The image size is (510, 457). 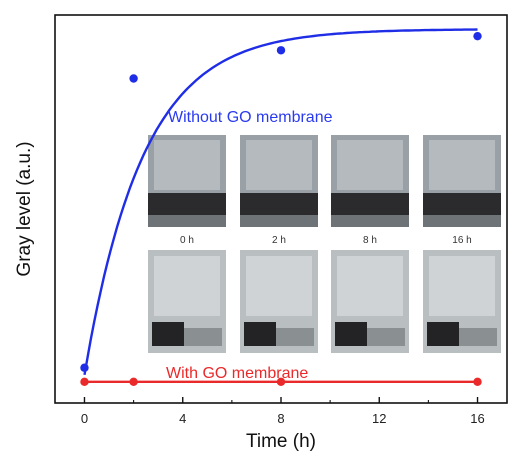 What do you see at coordinates (250, 117) in the screenshot?
I see `series-label-without-go: Without GO membrane` at bounding box center [250, 117].